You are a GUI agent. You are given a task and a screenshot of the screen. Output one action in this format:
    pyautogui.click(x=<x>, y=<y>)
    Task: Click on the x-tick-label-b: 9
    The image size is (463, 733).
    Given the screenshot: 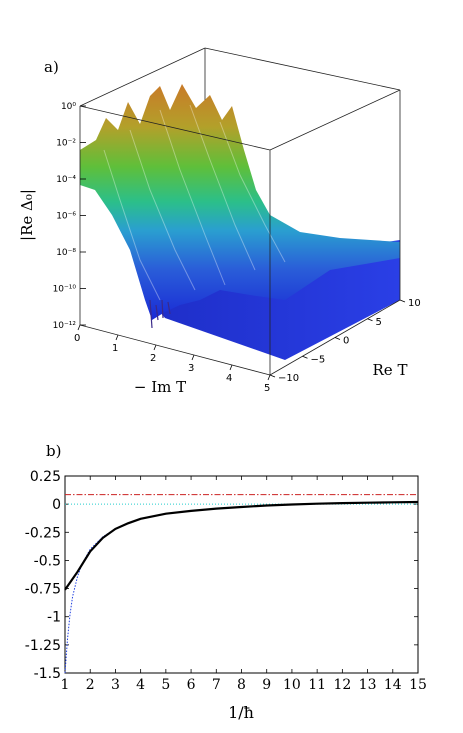 What is the action you would take?
    pyautogui.click(x=266, y=685)
    